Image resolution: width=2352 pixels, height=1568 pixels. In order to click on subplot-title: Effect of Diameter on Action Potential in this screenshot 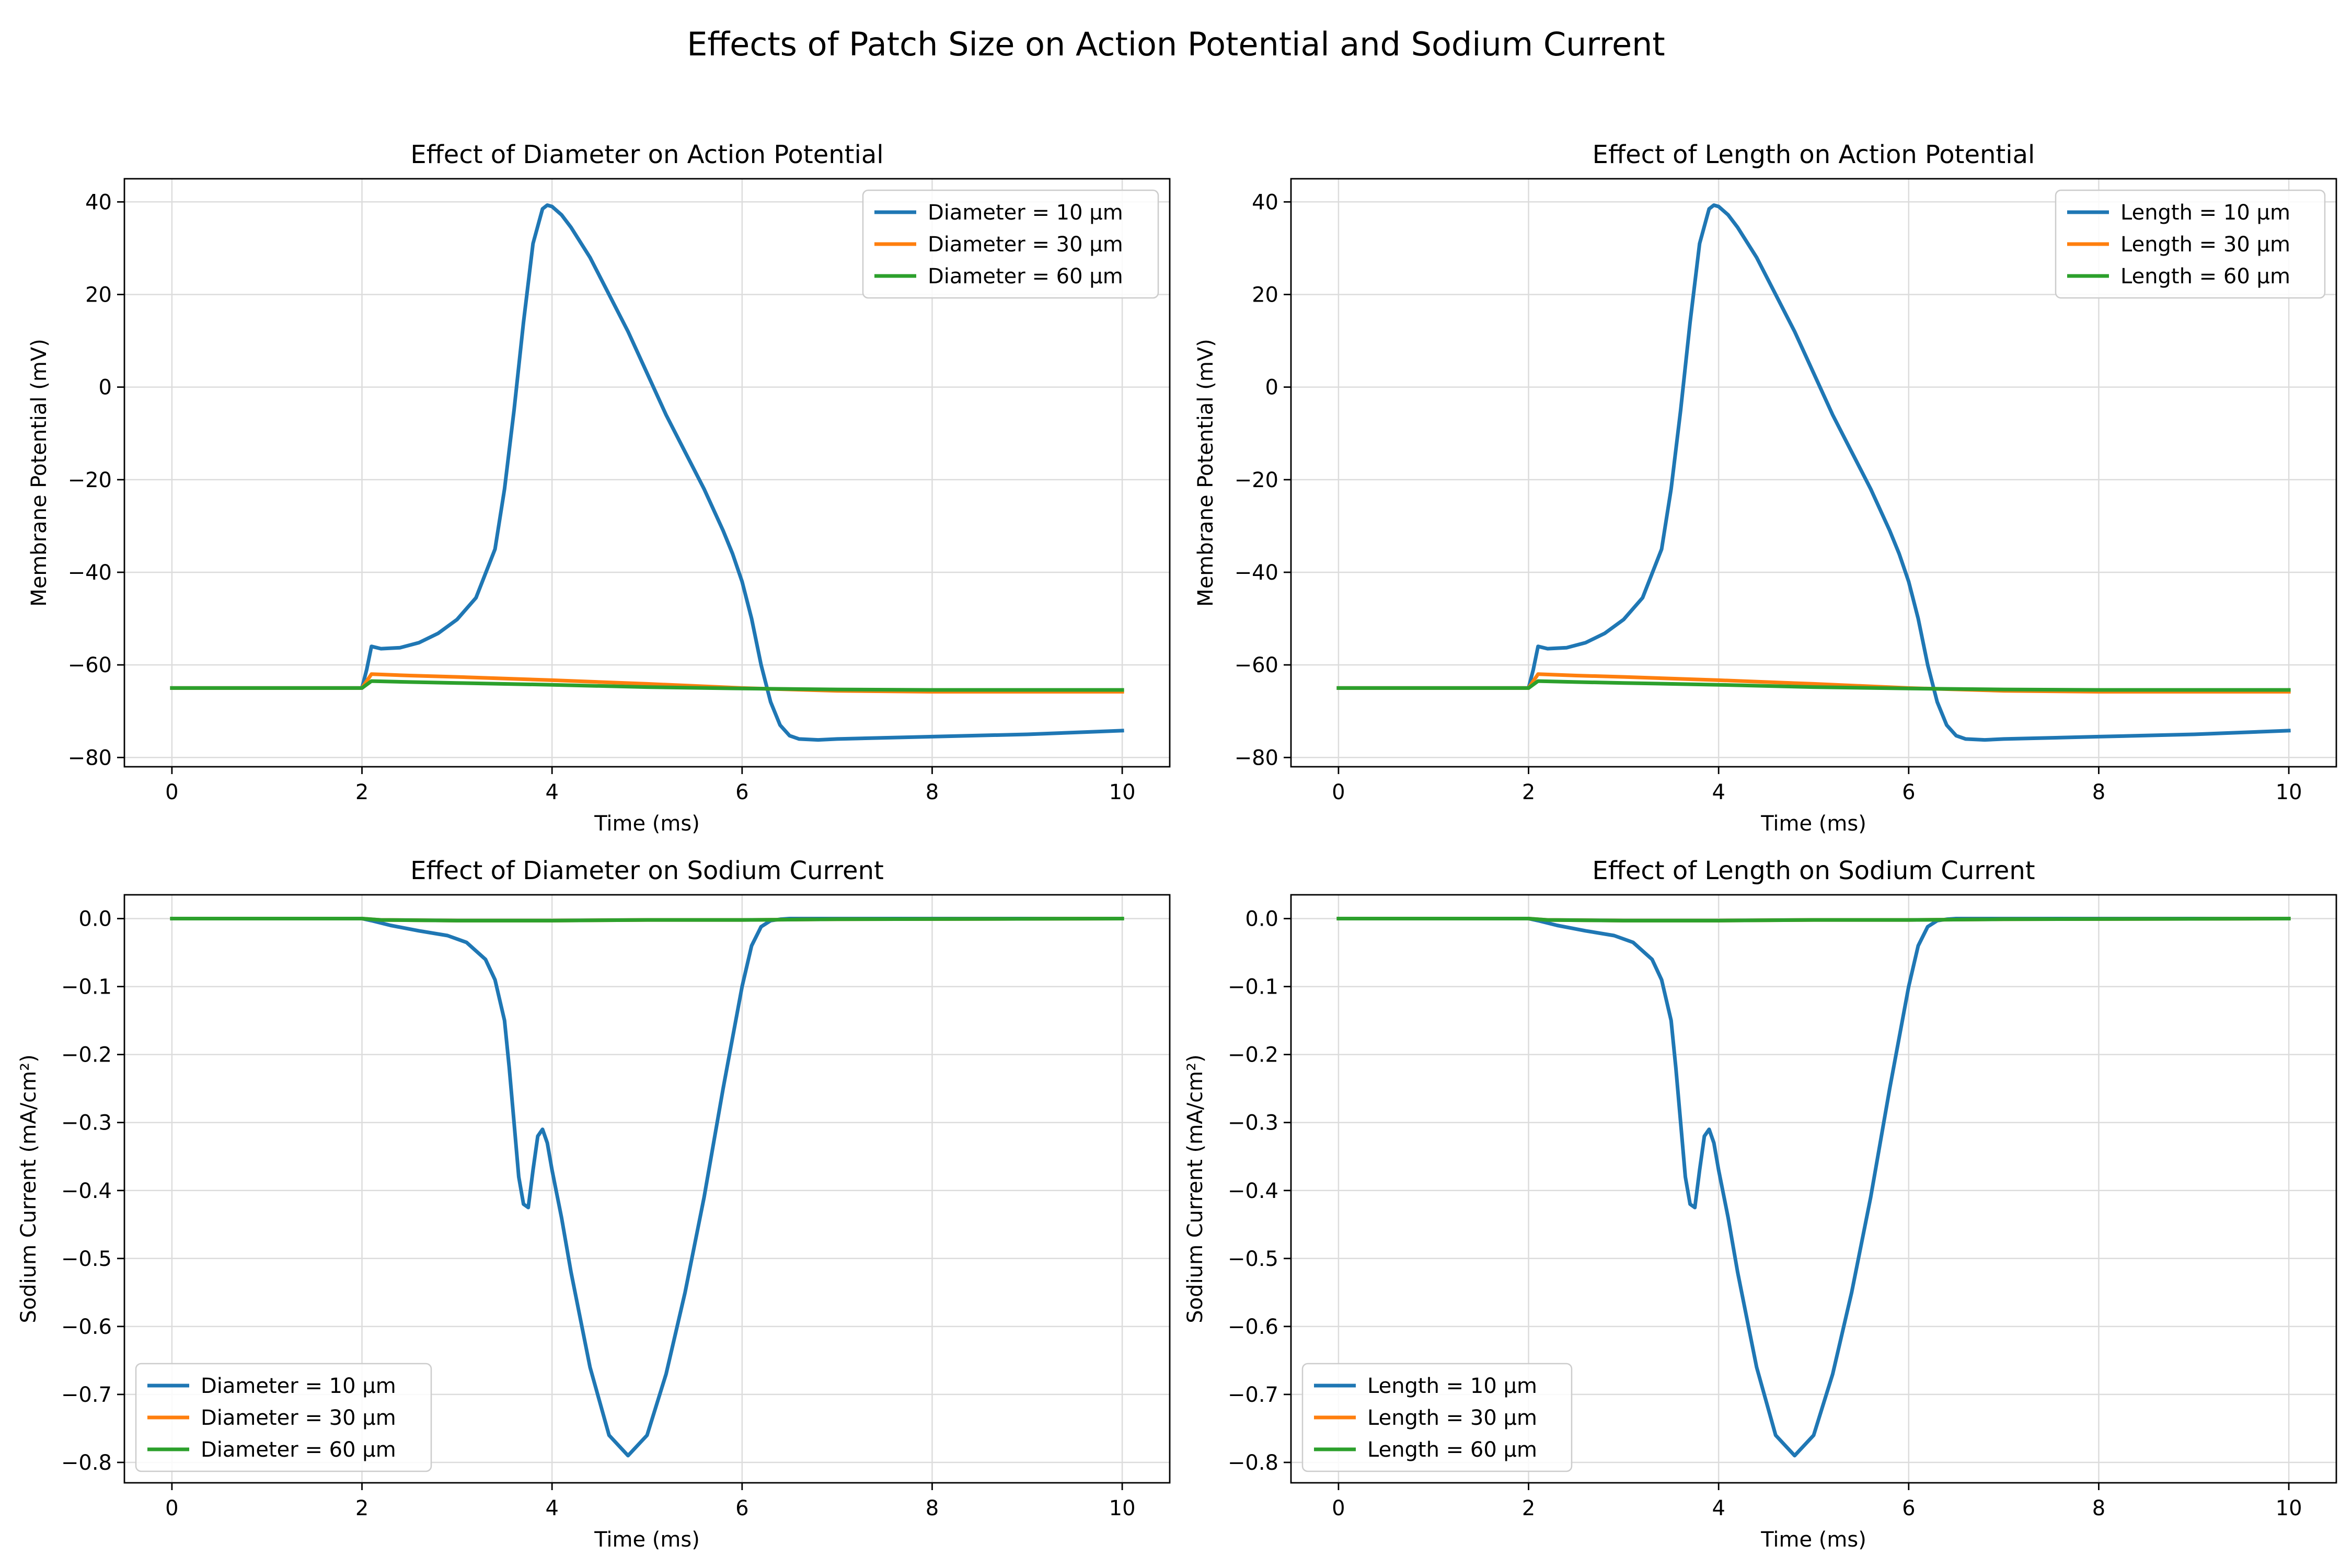, I will do `click(646, 154)`.